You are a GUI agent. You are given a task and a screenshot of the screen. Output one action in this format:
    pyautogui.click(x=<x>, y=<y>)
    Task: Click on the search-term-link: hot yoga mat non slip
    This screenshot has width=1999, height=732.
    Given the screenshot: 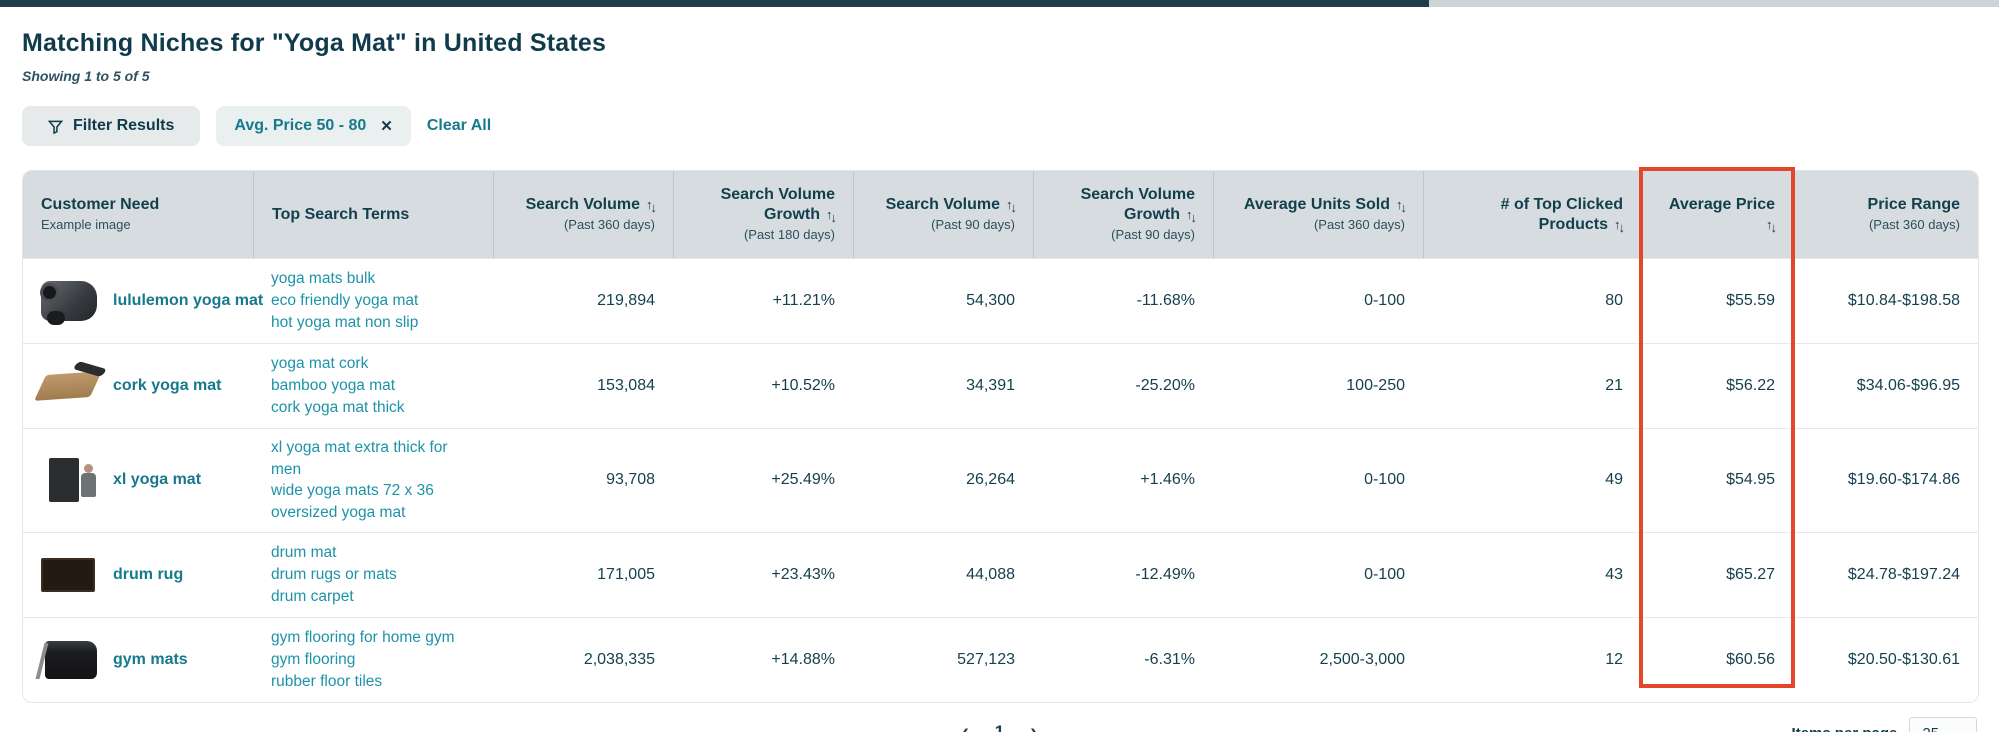 What is the action you would take?
    pyautogui.click(x=345, y=322)
    